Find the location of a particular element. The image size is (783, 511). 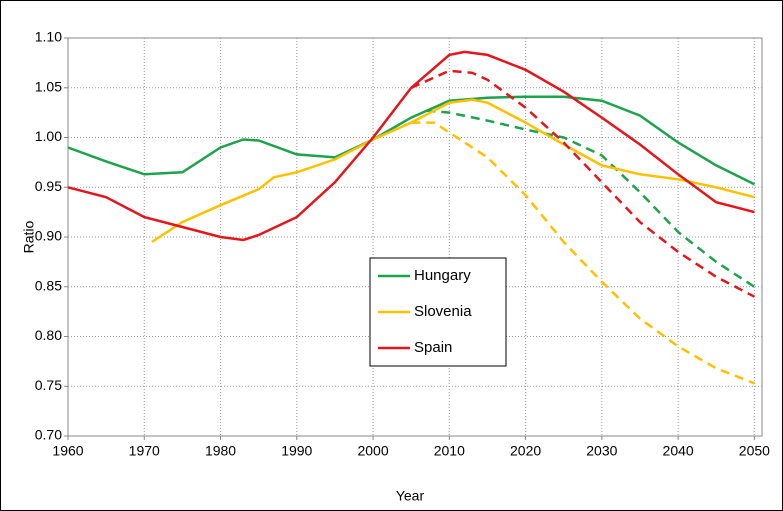

legend-label: Hungary is located at coordinates (442, 275).